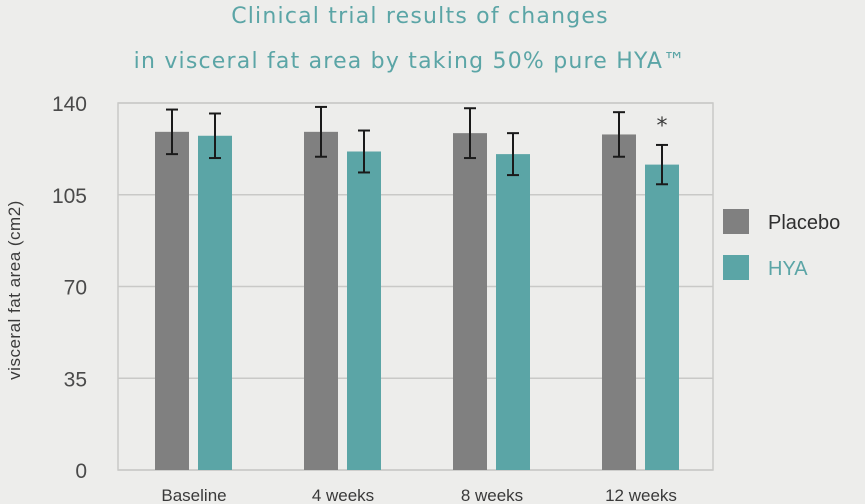 This screenshot has height=504, width=865. Describe the element at coordinates (781, 244) in the screenshot. I see `legend: Placebo HYA` at that location.